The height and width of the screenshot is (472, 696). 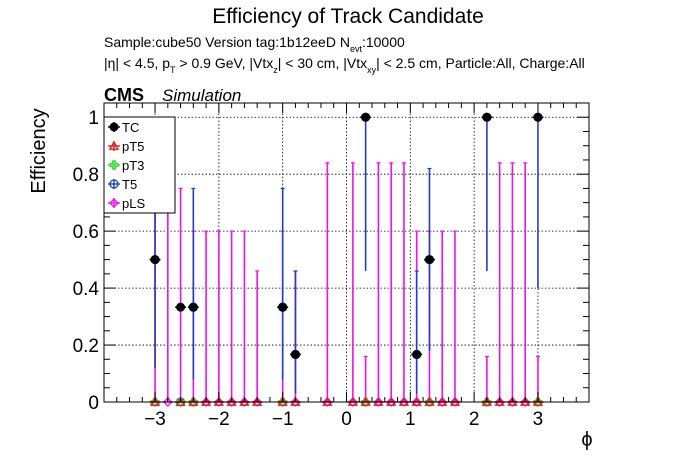 I want to click on x-axis-label: ϕ, so click(x=586, y=440).